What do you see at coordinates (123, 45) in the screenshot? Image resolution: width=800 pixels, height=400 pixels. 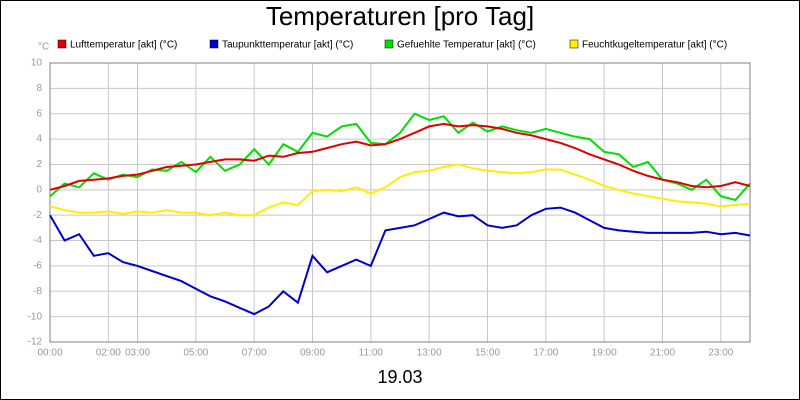 I see `legend-label: Lufttemperatur [akt] (°C)` at bounding box center [123, 45].